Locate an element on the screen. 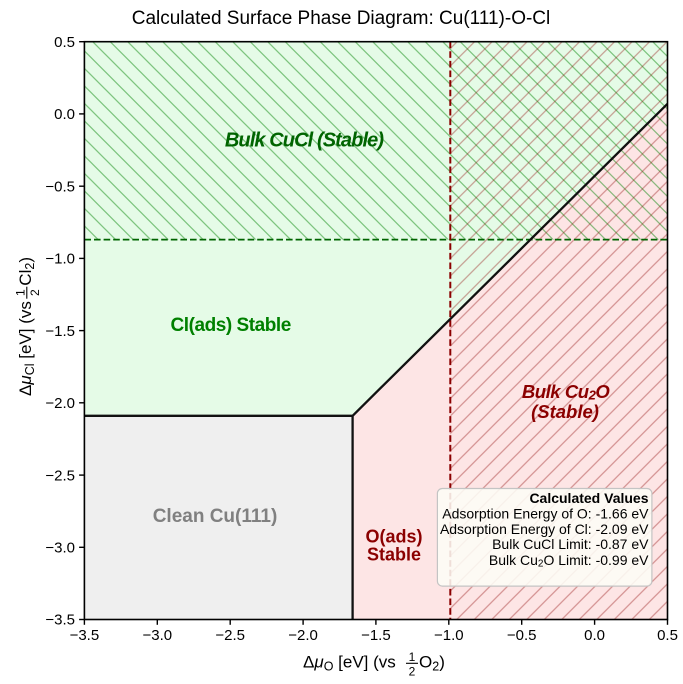 Image resolution: width=683 pixels, height=684 pixels. svg-text: ΔμCl [eV] (vs is located at coordinates (26, 348).